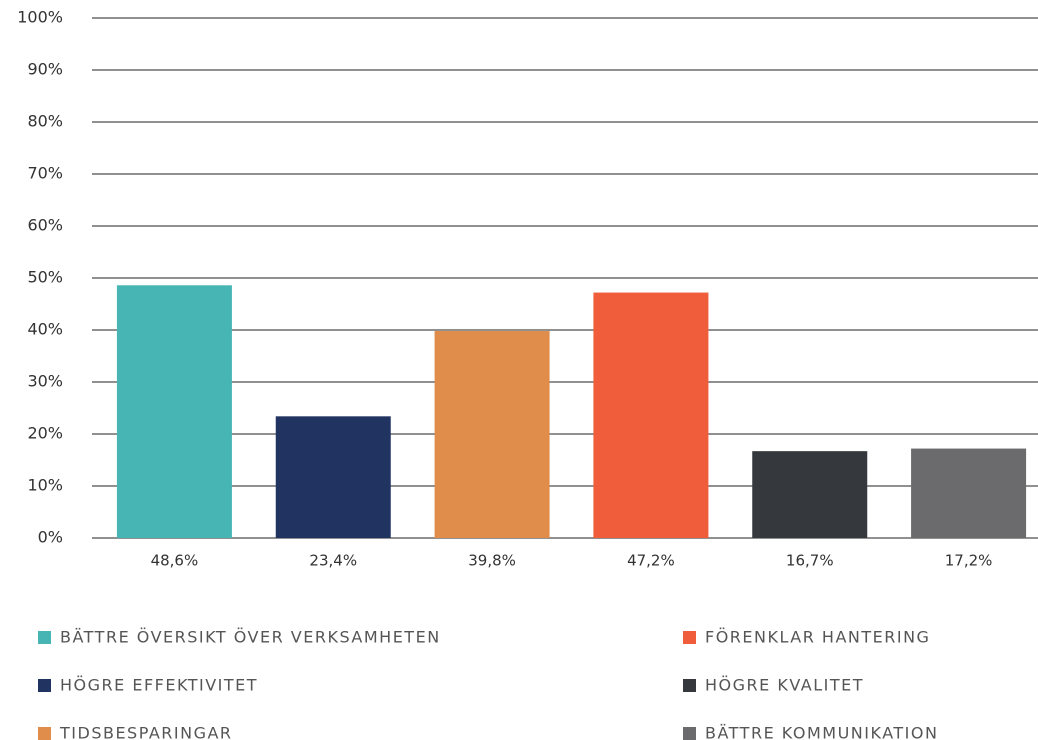  Describe the element at coordinates (817, 637) in the screenshot. I see `legend-label: FÖRENKLAR HANTERING` at that location.